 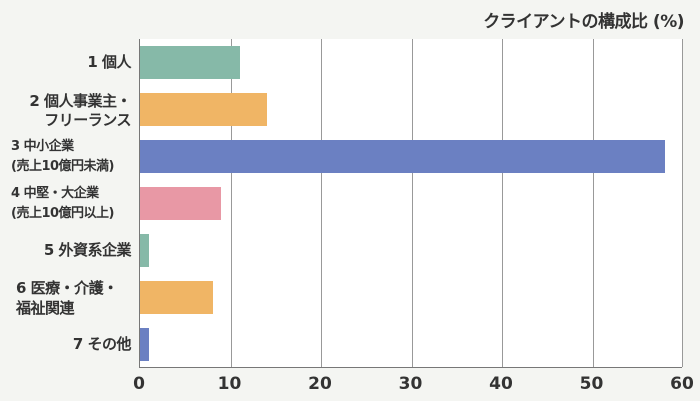 I want to click on category-label-3-line1: 3 中小企業, so click(x=42, y=146).